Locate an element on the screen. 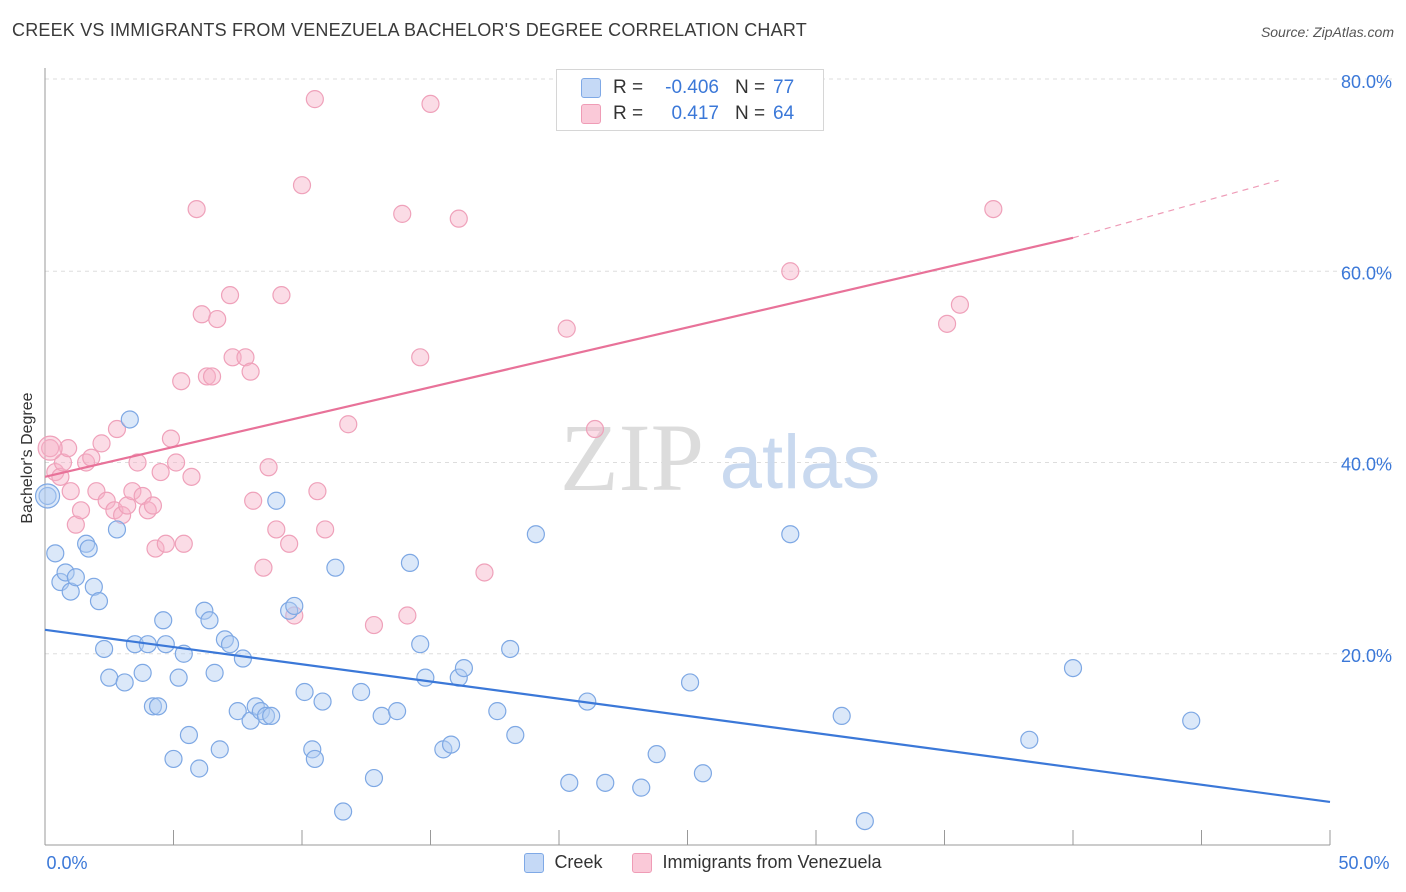 This screenshot has width=1406, height=892. y-tick-label: 60.0% is located at coordinates (1366, 273).